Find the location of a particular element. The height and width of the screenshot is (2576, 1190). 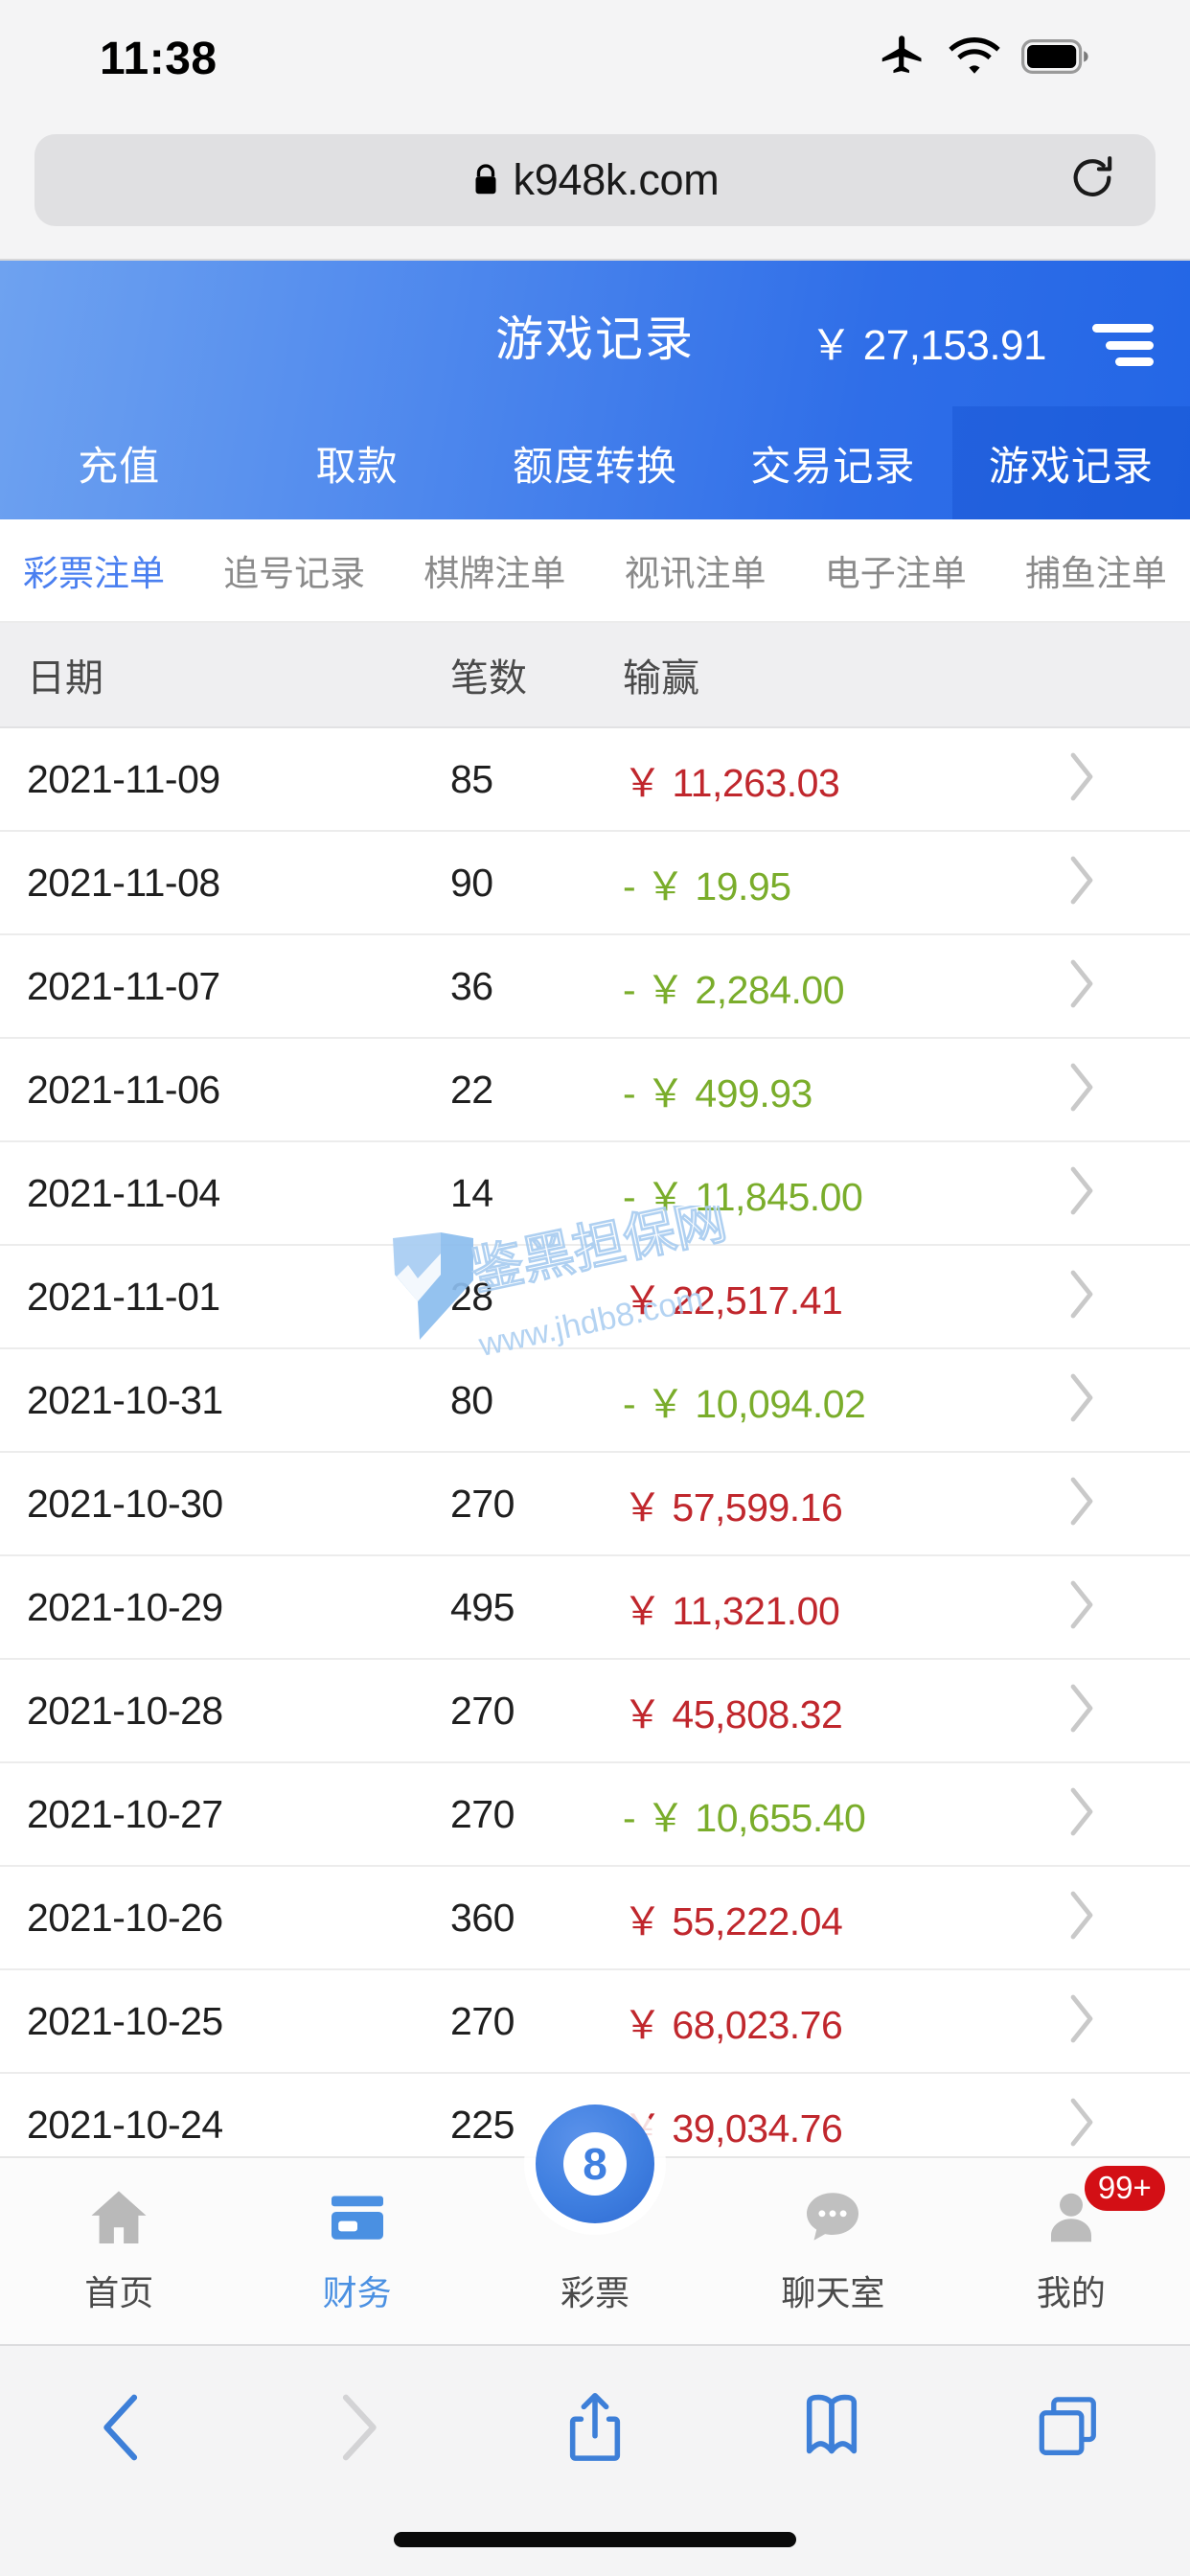

cell-amount: ￥ 57,599.16 is located at coordinates (733, 1507).